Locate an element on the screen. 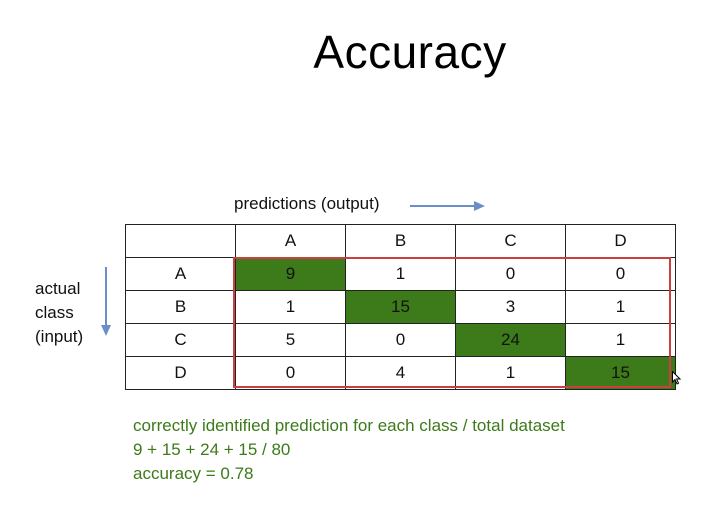  column-header-d: D is located at coordinates (620, 241).